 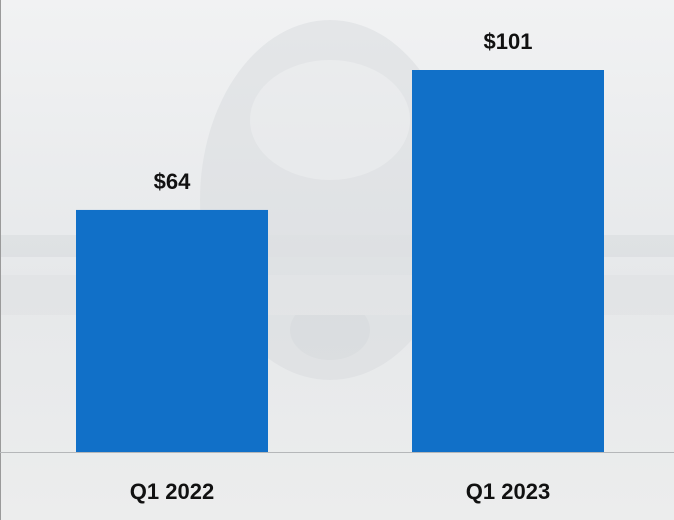 What do you see at coordinates (172, 491) in the screenshot?
I see `x-tick-label: Q1 2022` at bounding box center [172, 491].